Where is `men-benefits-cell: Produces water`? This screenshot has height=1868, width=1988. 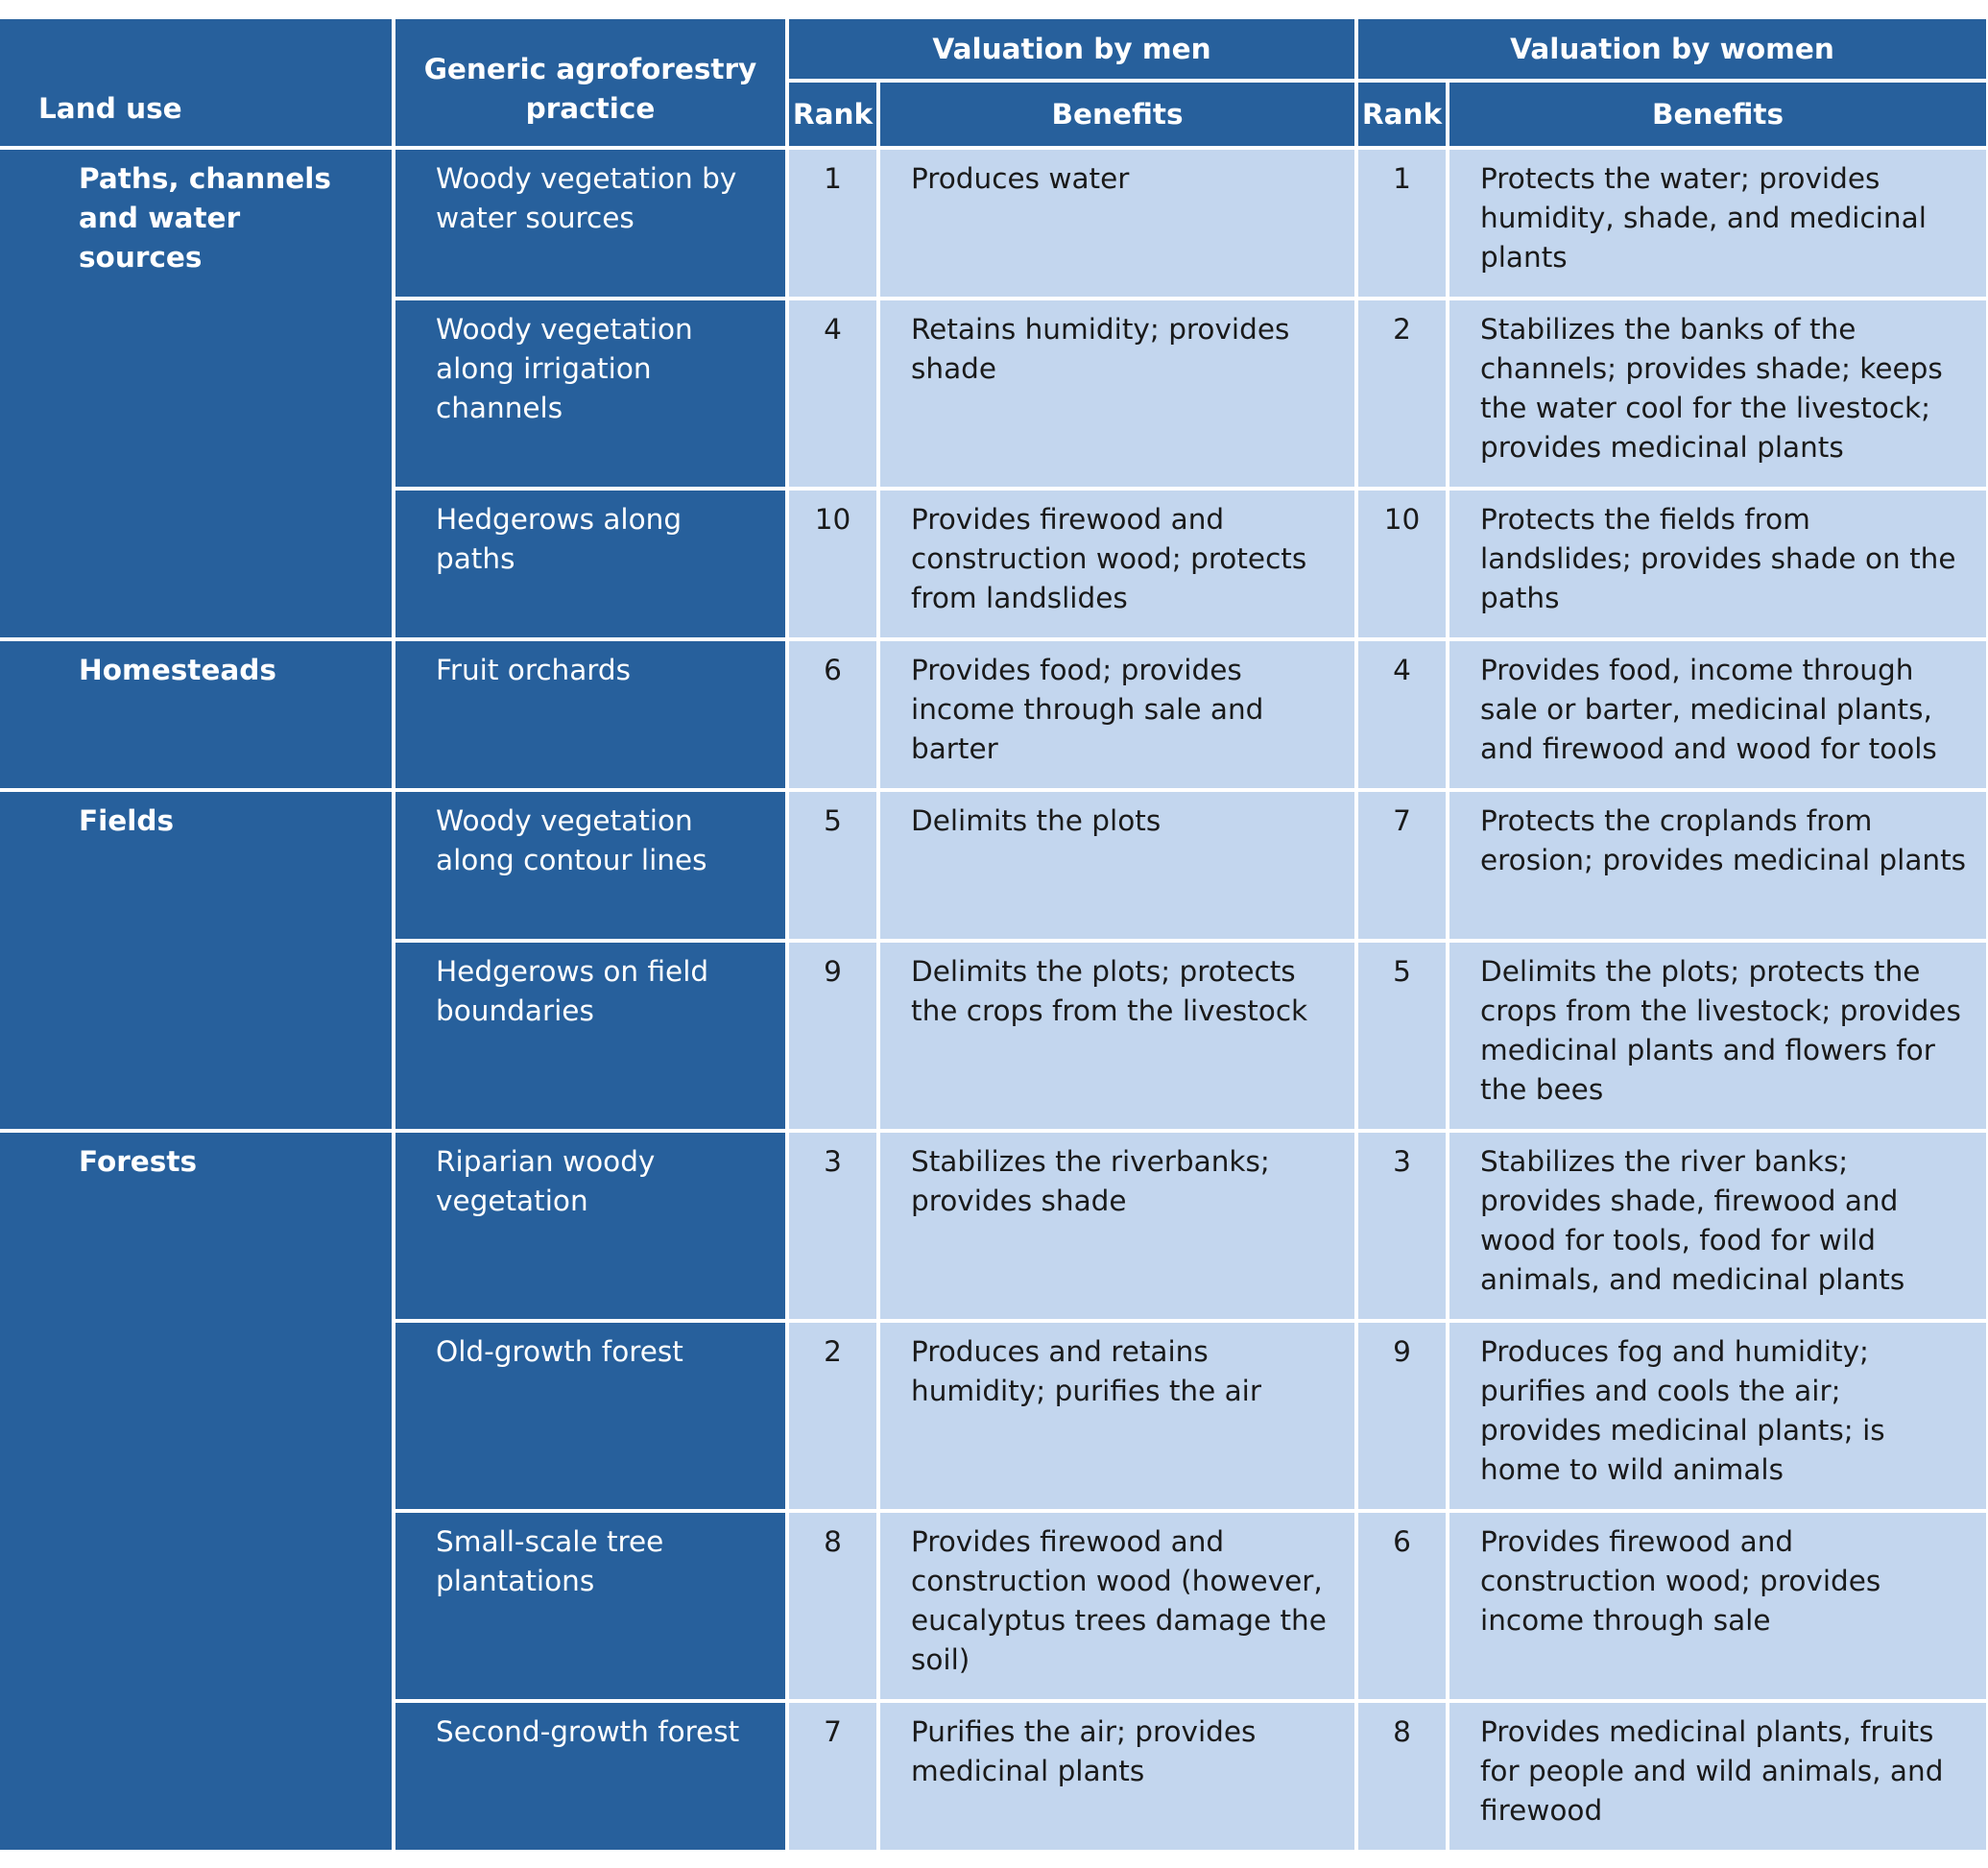
men-benefits-cell: Produces water is located at coordinates (1117, 223).